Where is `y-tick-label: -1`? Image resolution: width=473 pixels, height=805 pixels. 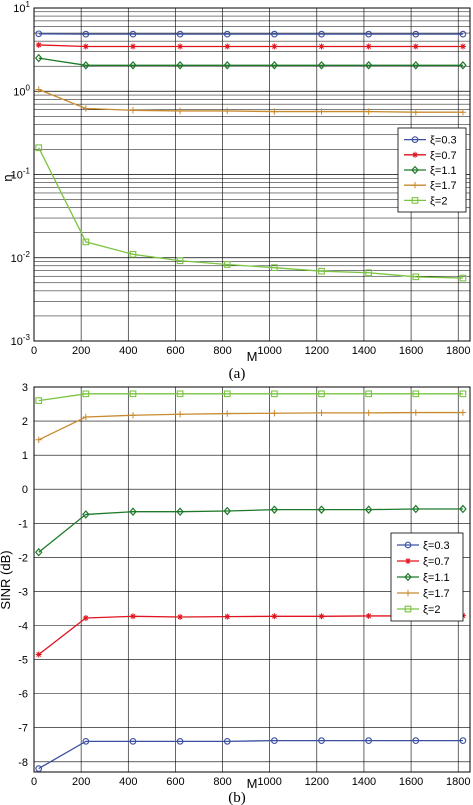
y-tick-label: -1 is located at coordinates (23, 524).